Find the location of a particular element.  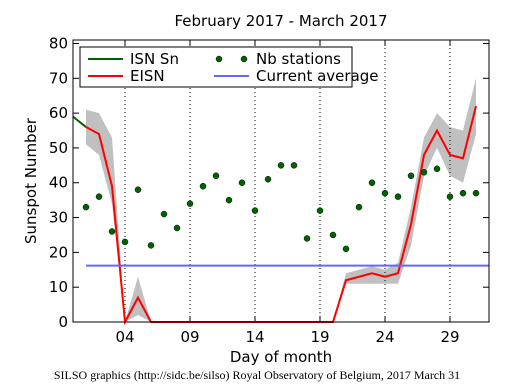

y-axis-label: Sunspot Number is located at coordinates (31, 180).